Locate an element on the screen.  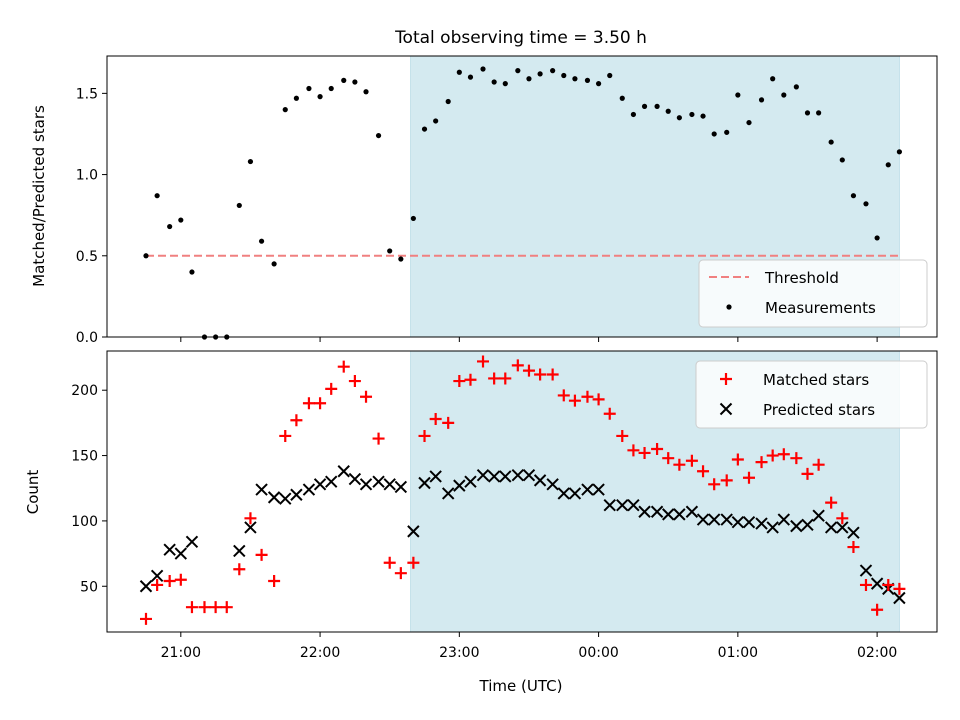
legend-box is located at coordinates (811, 394).